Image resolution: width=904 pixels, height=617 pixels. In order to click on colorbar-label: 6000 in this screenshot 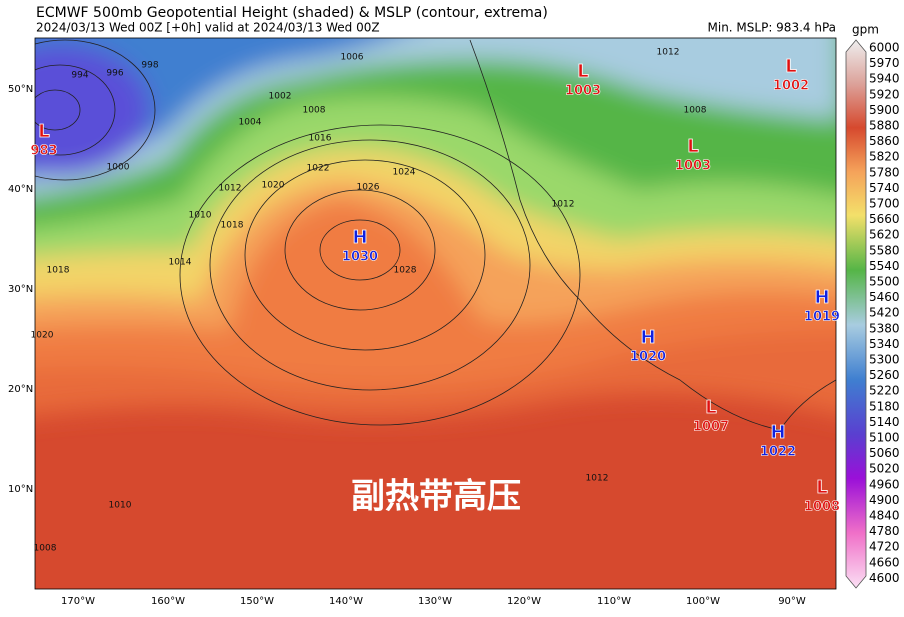, I will do `click(884, 48)`.